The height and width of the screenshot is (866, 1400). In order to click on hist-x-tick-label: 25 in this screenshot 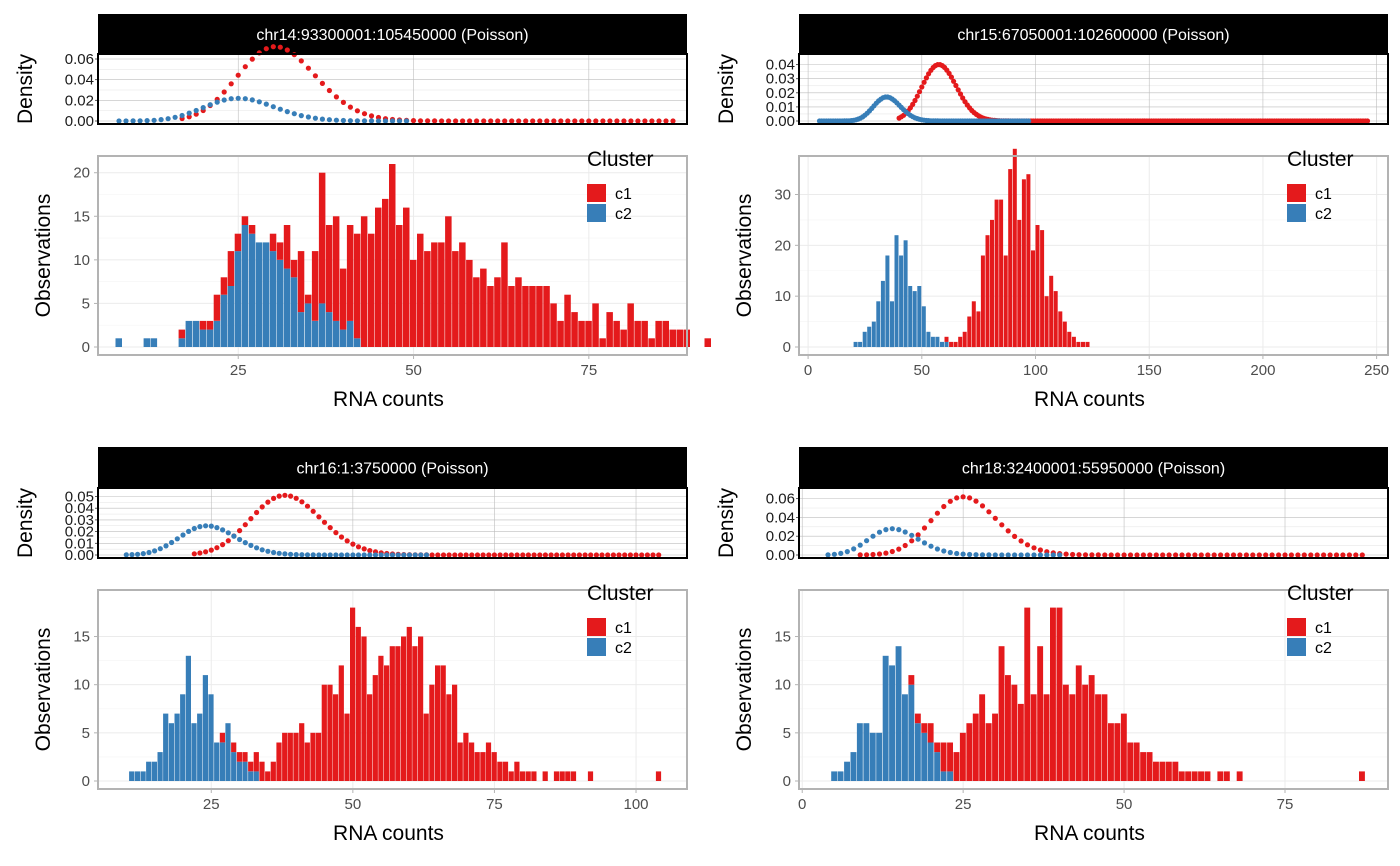, I will do `click(963, 804)`.